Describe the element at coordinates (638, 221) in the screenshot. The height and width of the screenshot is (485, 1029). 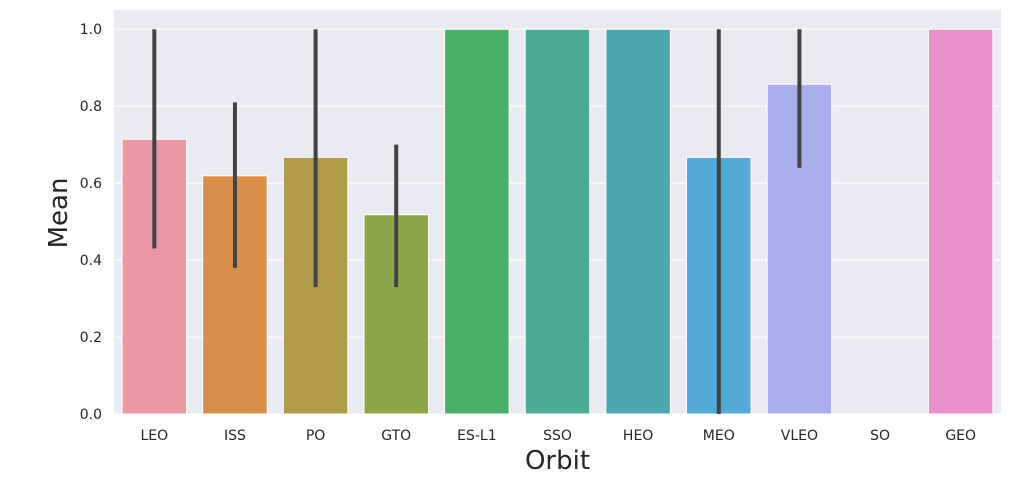
I see `bar-heo` at that location.